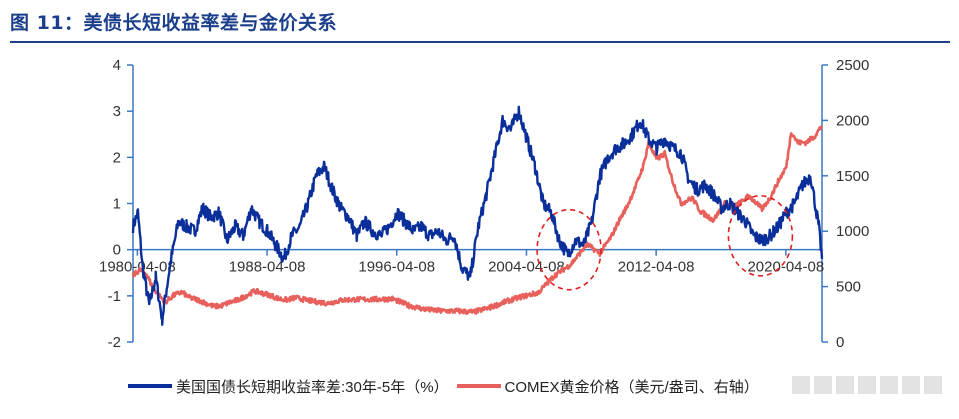 This screenshot has width=959, height=419. I want to click on y-left-tick-label: 2, so click(117, 157).